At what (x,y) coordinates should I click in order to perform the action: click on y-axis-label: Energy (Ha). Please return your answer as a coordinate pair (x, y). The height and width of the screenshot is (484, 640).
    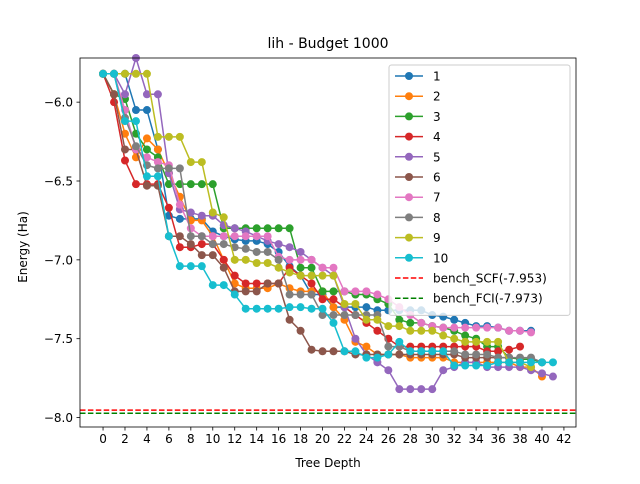
    Looking at the image, I should click on (23, 247).